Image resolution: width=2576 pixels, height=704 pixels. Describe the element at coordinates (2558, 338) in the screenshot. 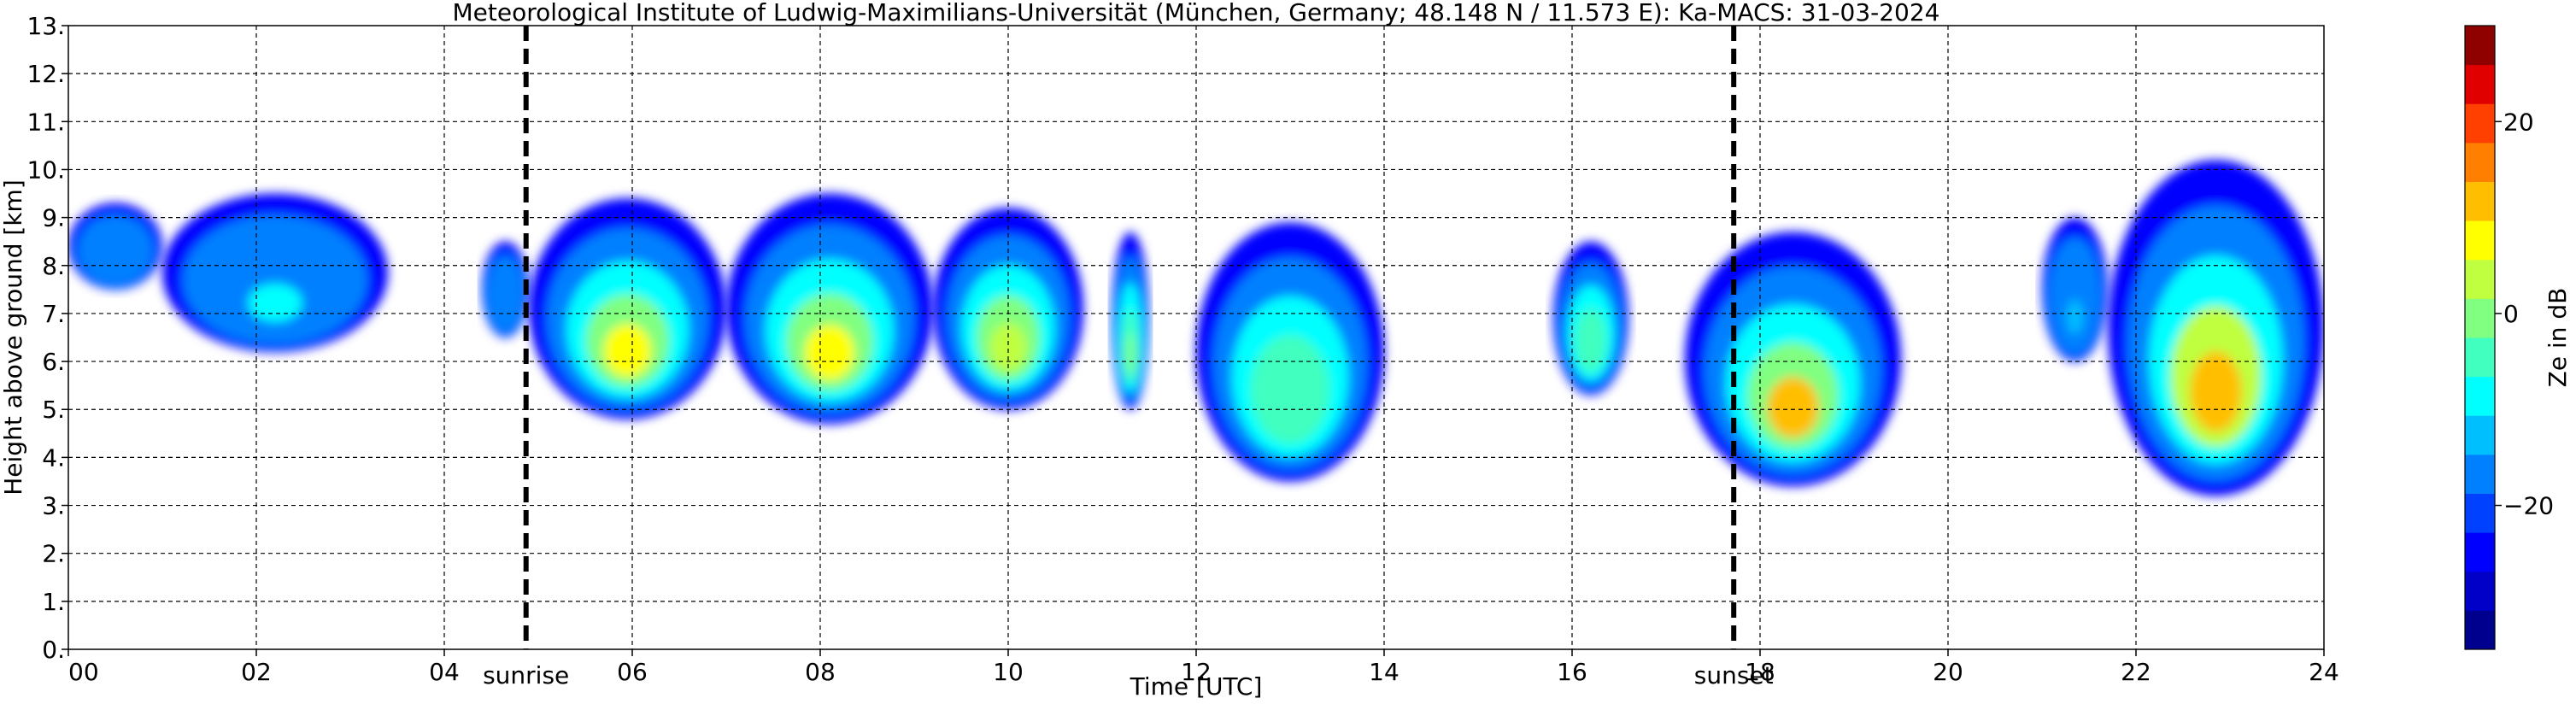

I see `colorbar-label: Ze in dB` at that location.